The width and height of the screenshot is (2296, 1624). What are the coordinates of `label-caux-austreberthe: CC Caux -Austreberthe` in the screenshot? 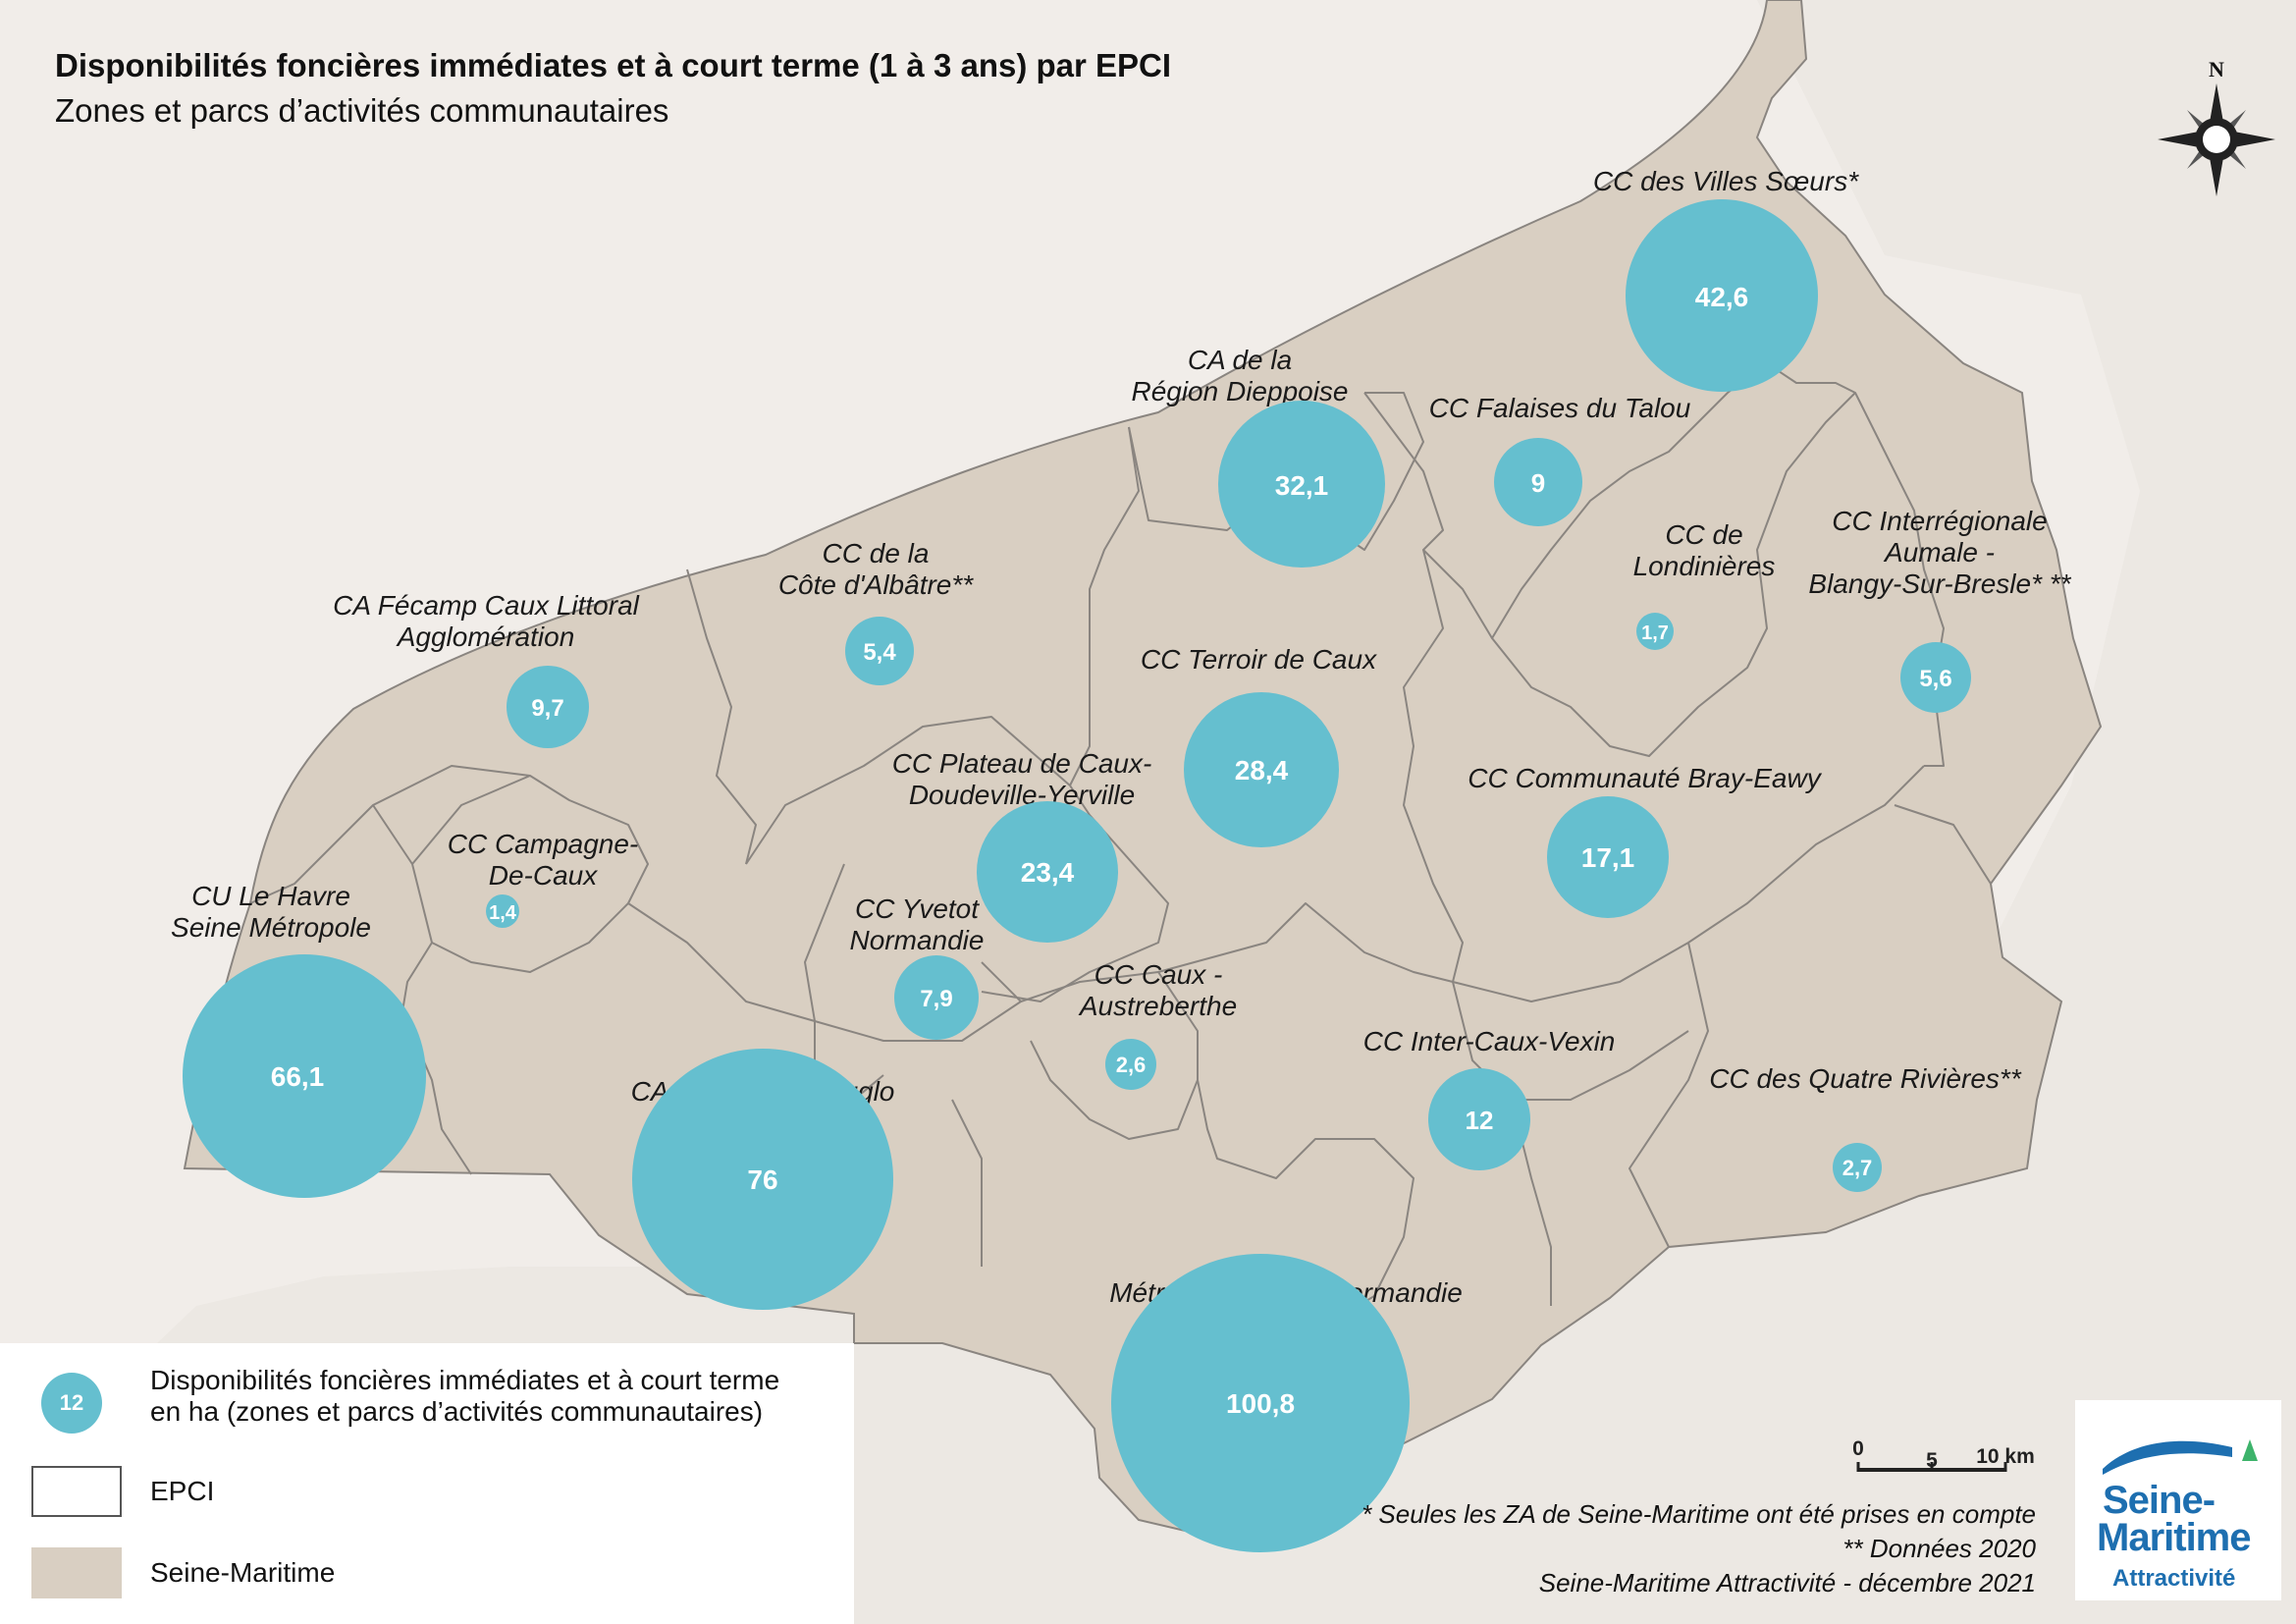 It's located at (1157, 990).